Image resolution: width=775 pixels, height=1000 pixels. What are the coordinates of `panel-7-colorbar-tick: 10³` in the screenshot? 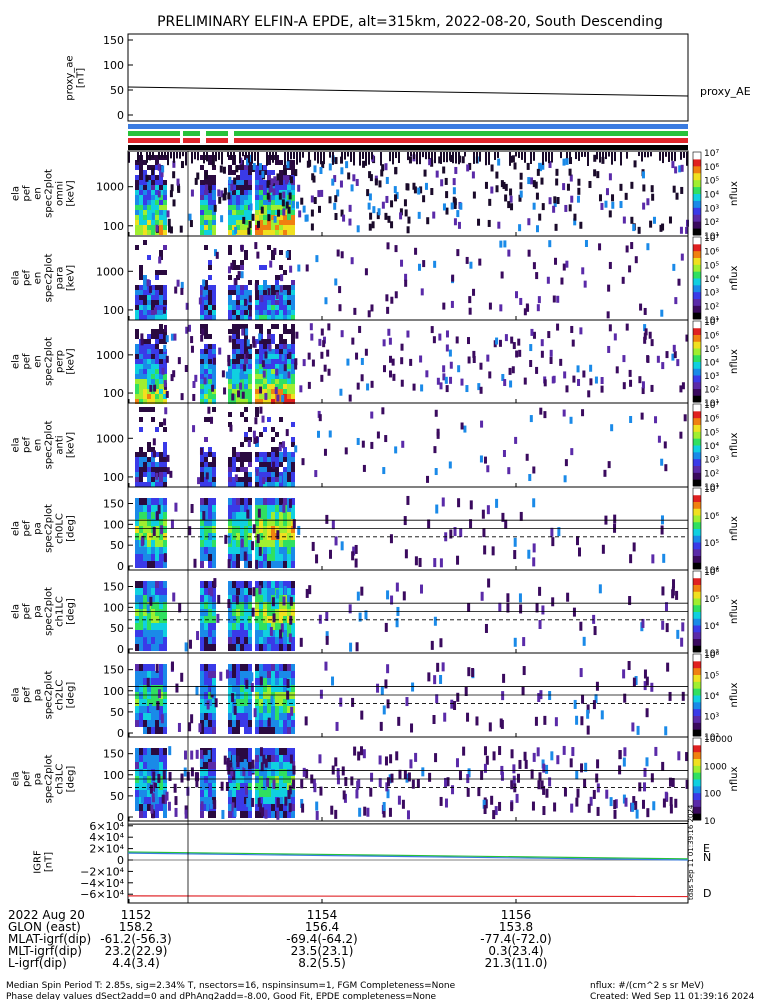 It's located at (711, 718).